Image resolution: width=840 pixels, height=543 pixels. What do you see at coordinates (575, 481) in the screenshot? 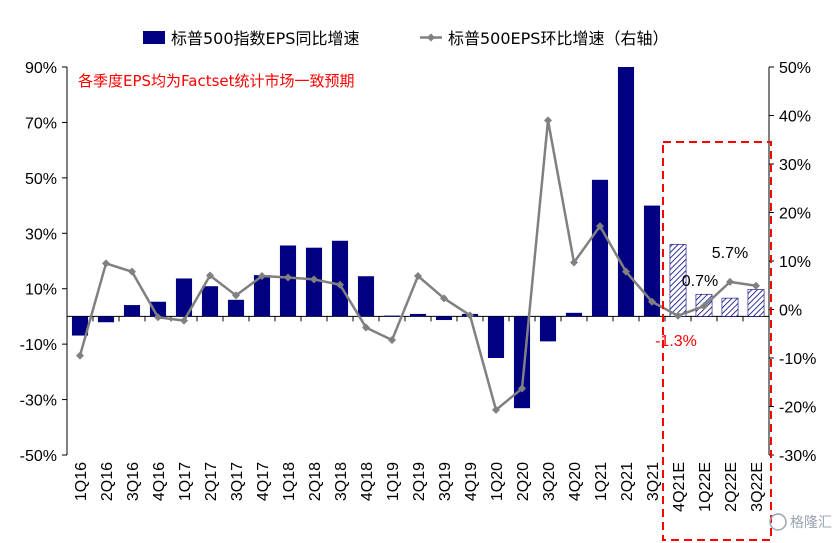
I see `x-tick-label: 4Q20` at bounding box center [575, 481].